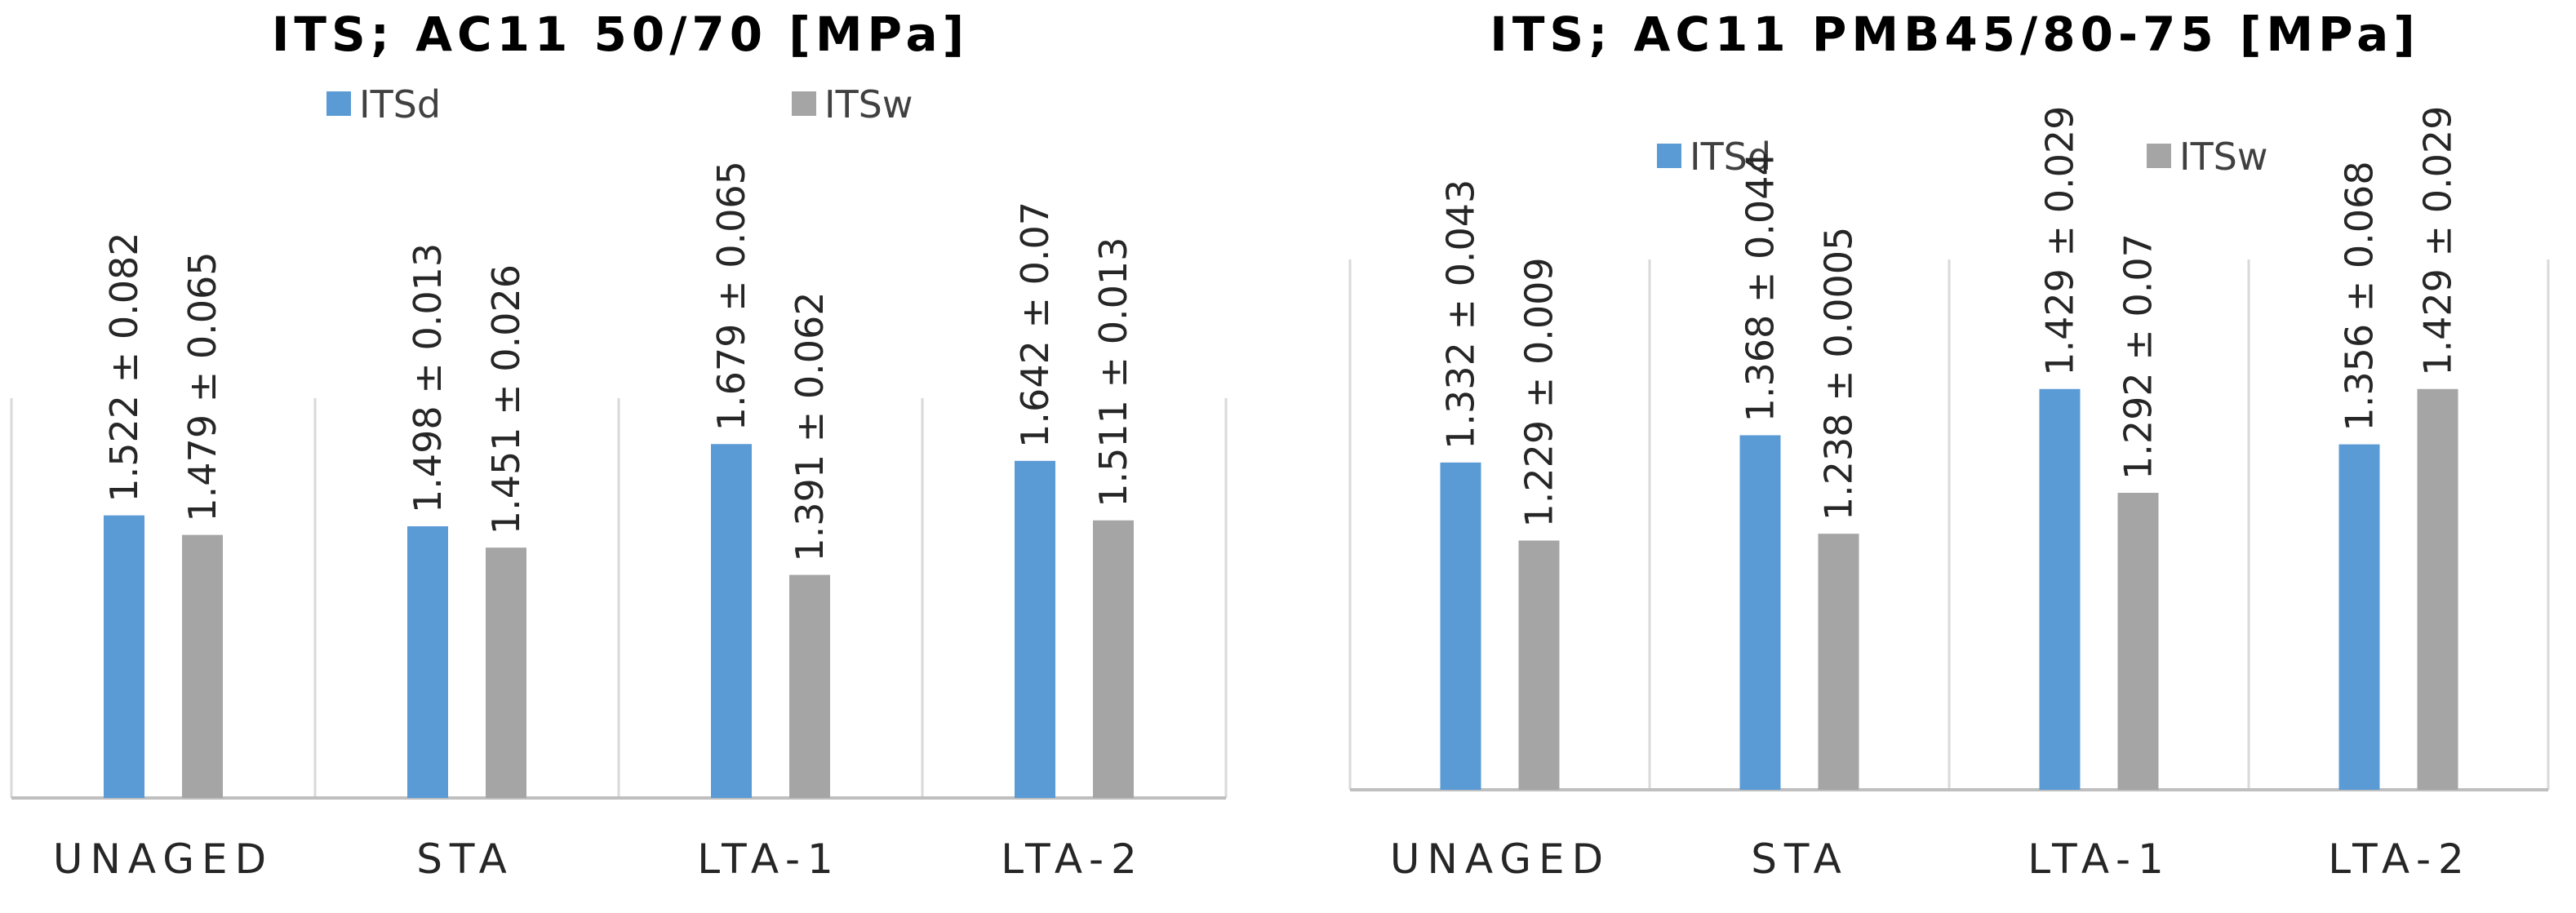 The width and height of the screenshot is (2576, 913). I want to click on chart-title: ITS; AC11 PMB45/80-75 [MPa], so click(1955, 34).